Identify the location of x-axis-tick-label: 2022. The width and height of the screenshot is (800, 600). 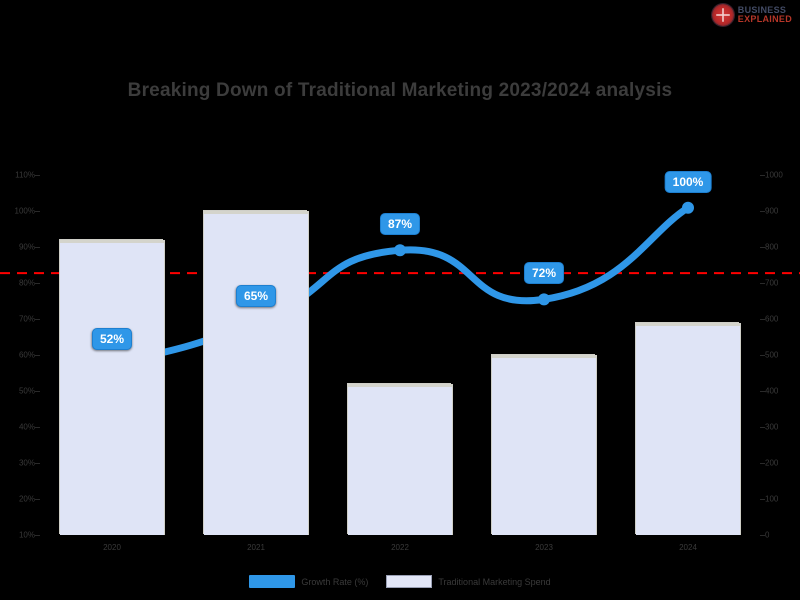
(400, 547).